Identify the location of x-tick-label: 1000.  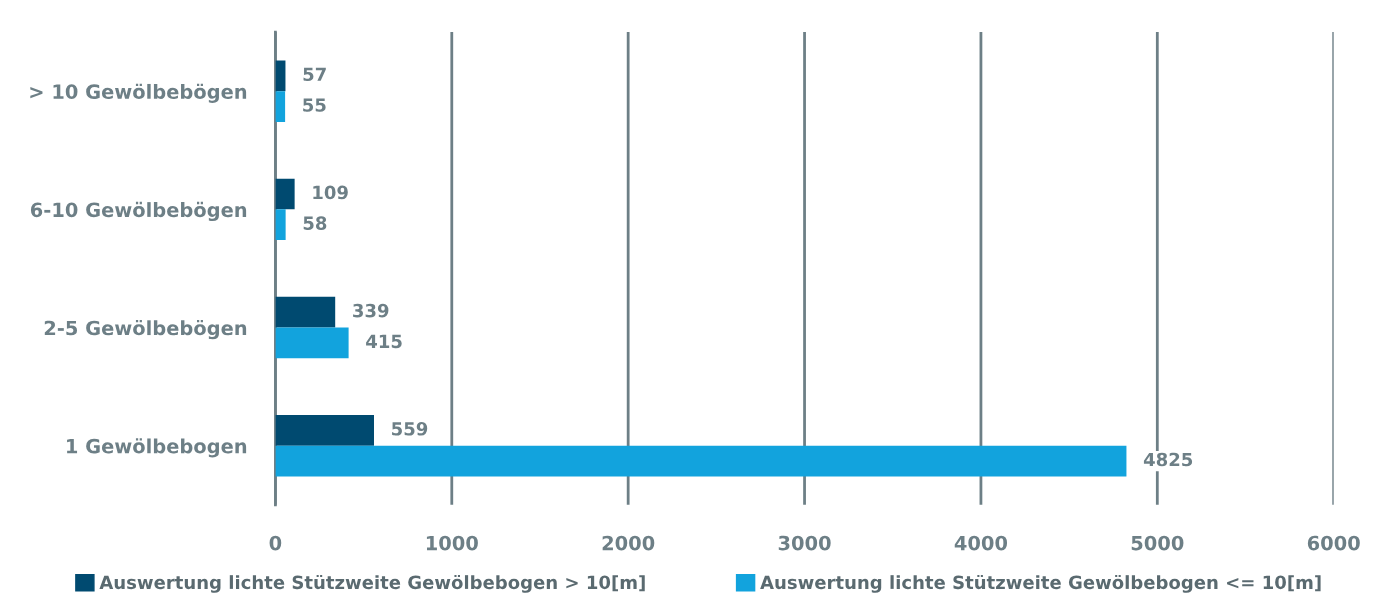
(452, 543).